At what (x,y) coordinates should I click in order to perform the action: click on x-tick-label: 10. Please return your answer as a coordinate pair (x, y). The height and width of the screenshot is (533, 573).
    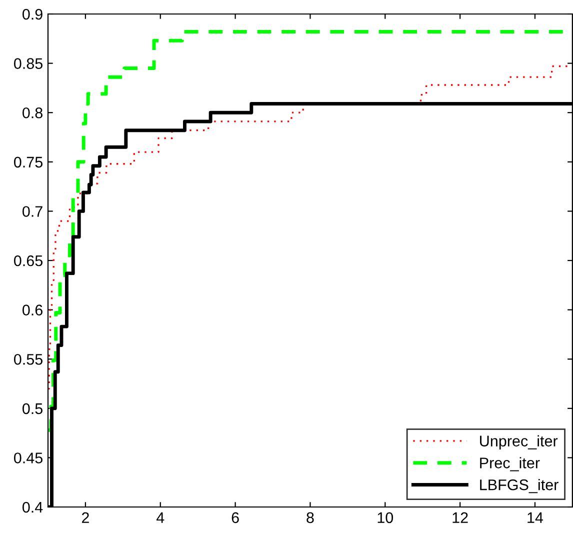
    Looking at the image, I should click on (386, 518).